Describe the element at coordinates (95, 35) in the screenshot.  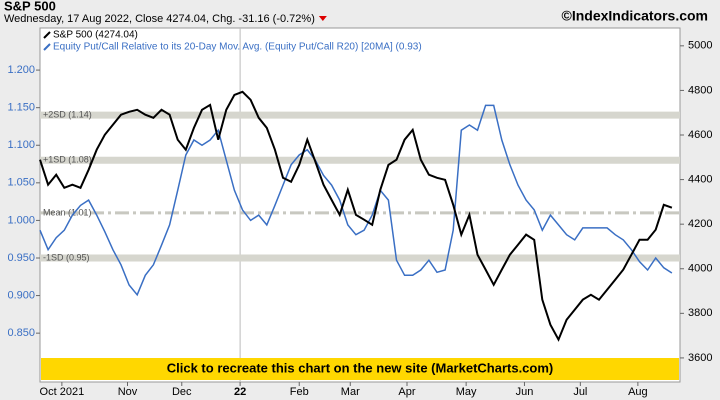
I see `legend-label: S&P 500 (4274.04)` at that location.